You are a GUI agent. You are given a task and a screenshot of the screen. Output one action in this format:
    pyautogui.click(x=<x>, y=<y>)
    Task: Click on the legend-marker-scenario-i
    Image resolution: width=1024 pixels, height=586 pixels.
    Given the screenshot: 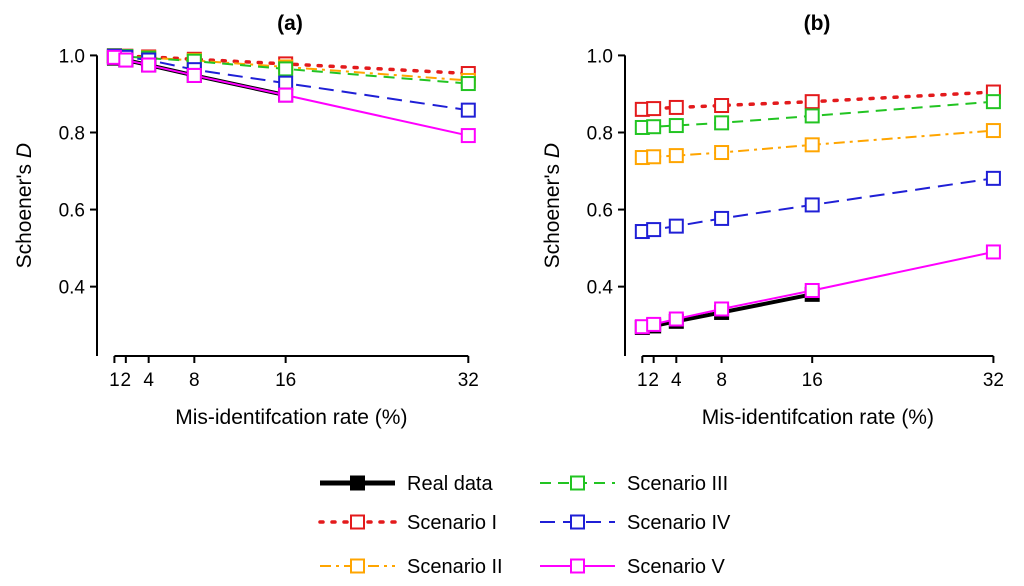 What is the action you would take?
    pyautogui.click(x=357, y=522)
    